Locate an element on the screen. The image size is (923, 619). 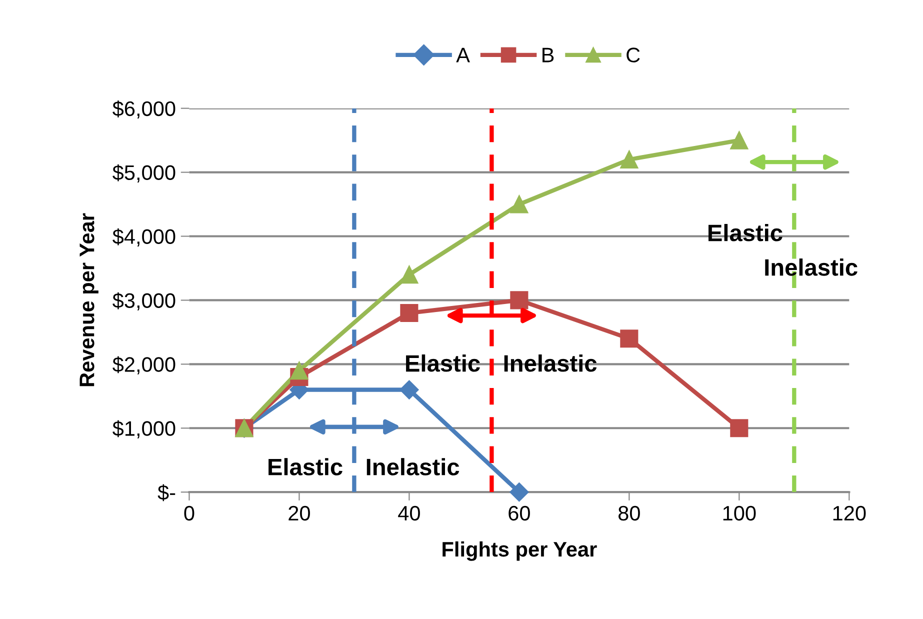
y-axis-title: Revenue per Year is located at coordinates (89, 299).